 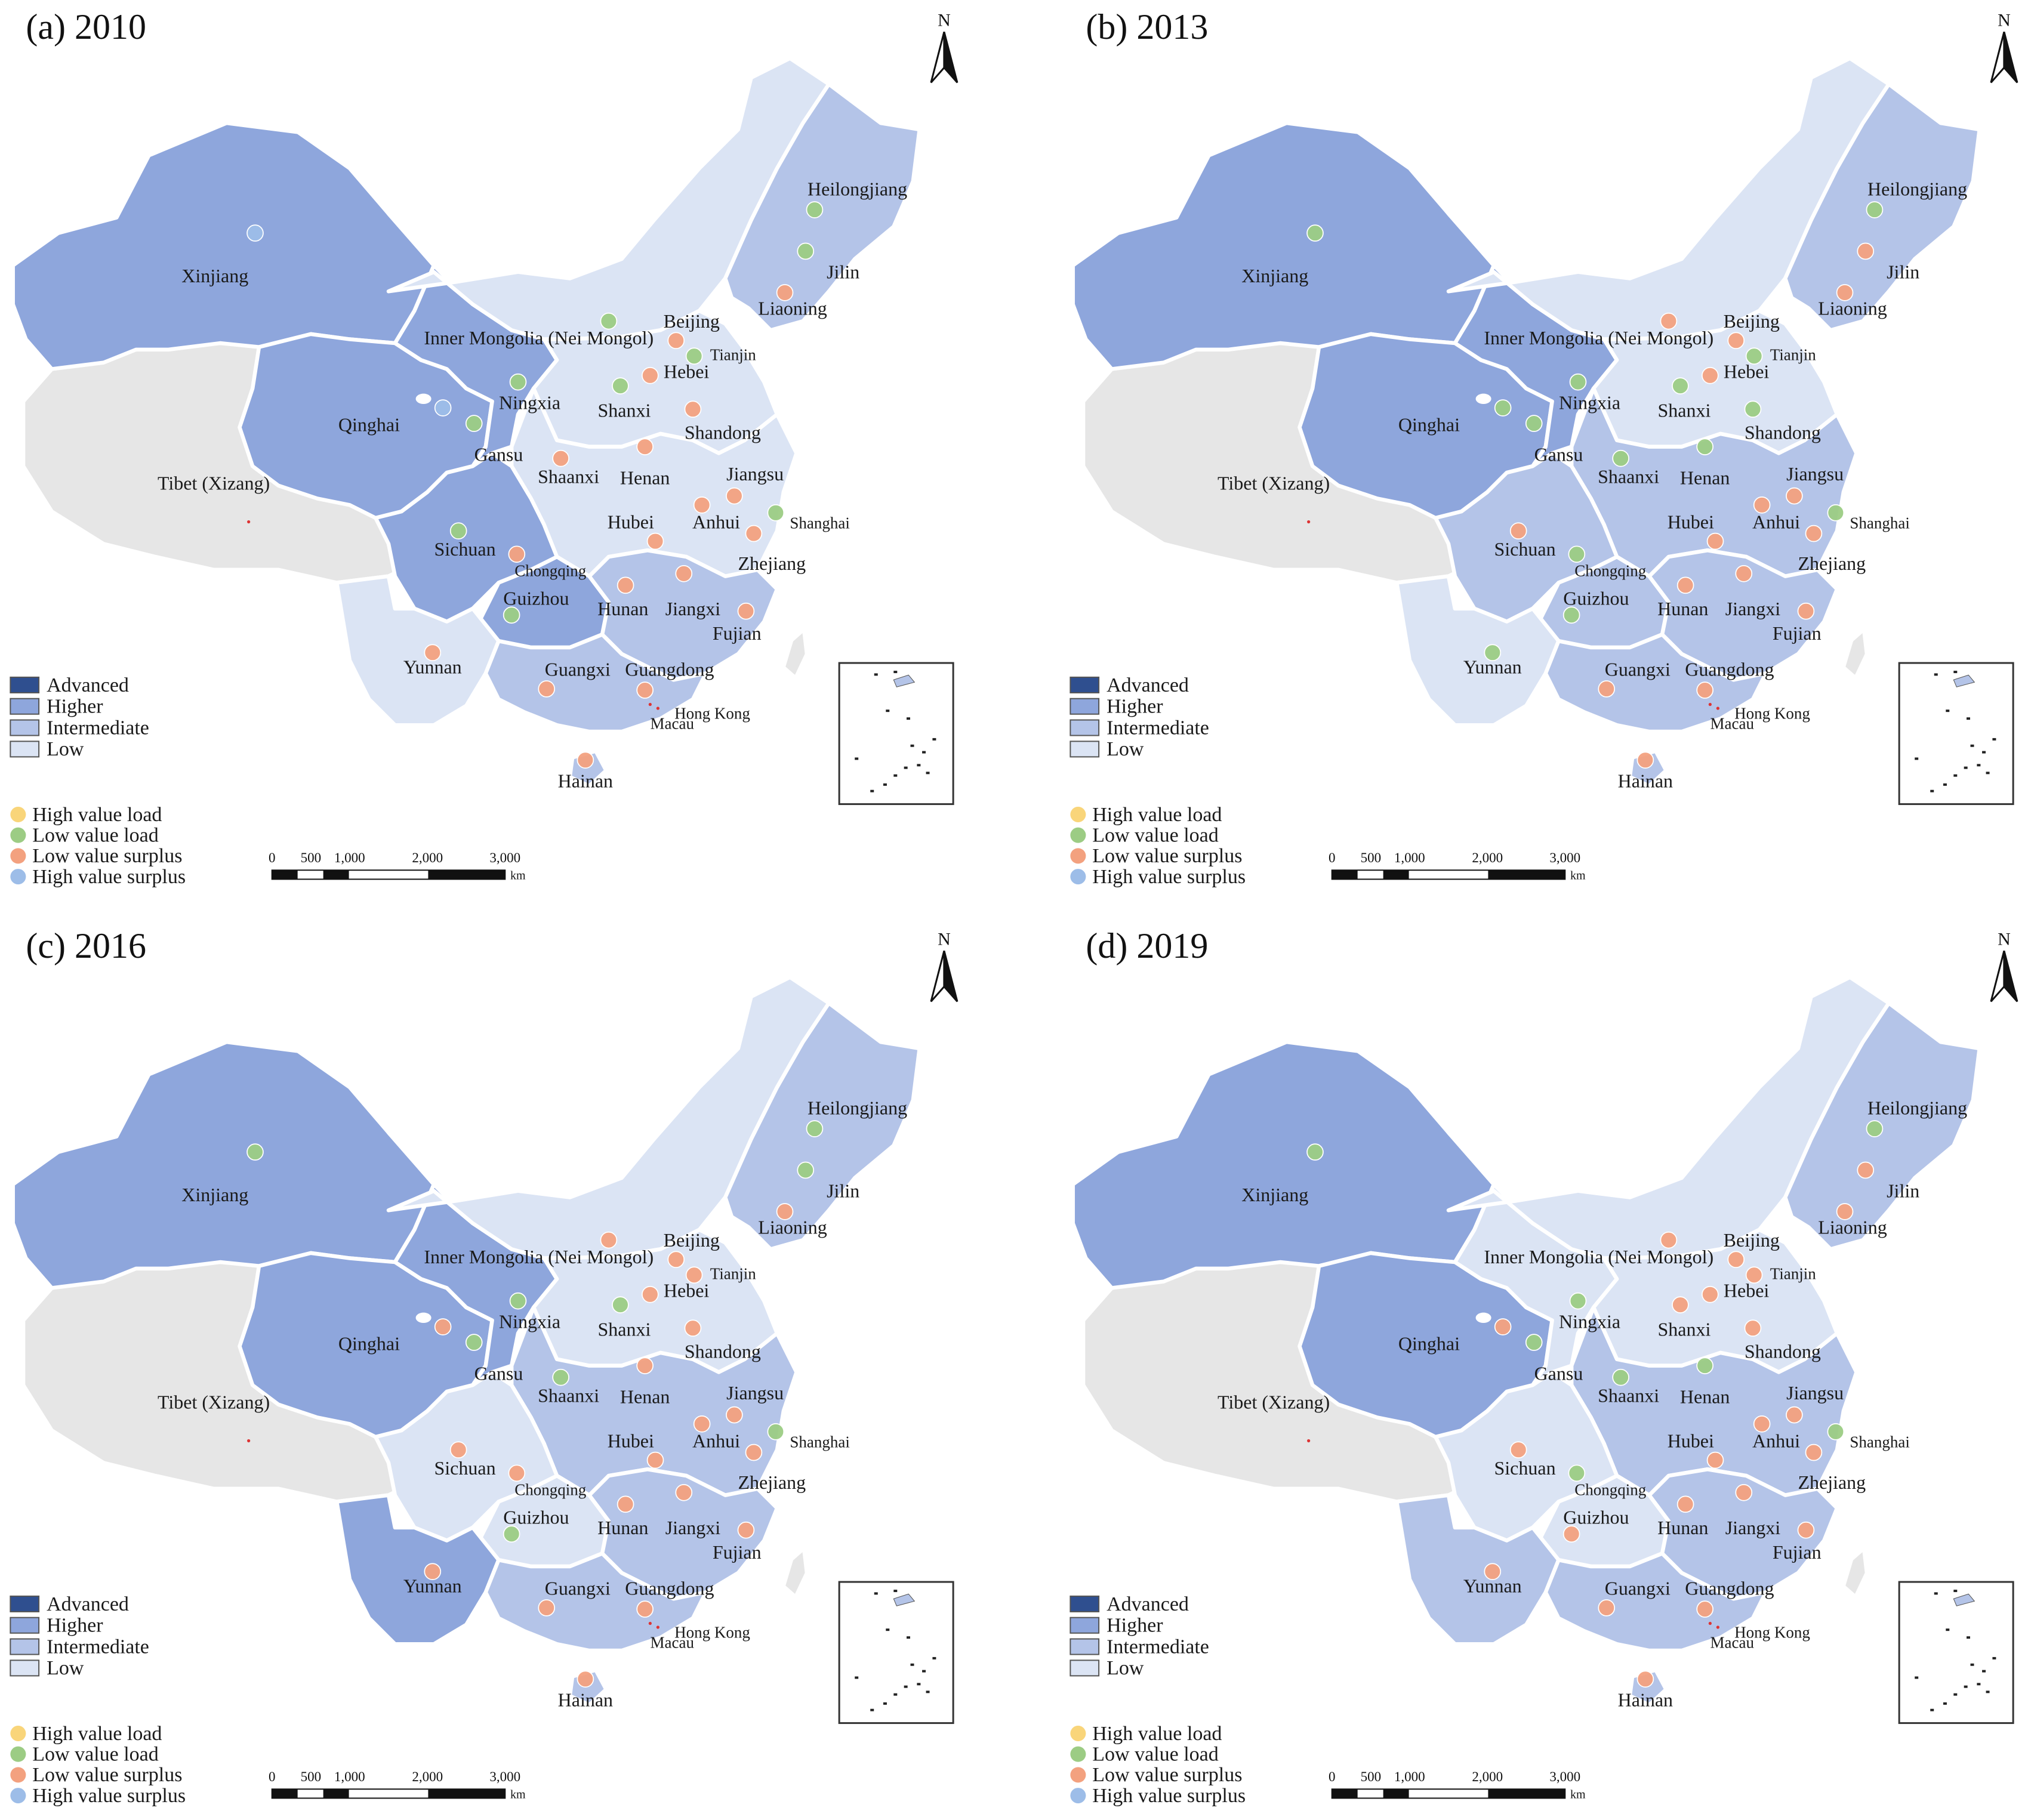 I want to click on marker-guizhou, so click(x=511, y=615).